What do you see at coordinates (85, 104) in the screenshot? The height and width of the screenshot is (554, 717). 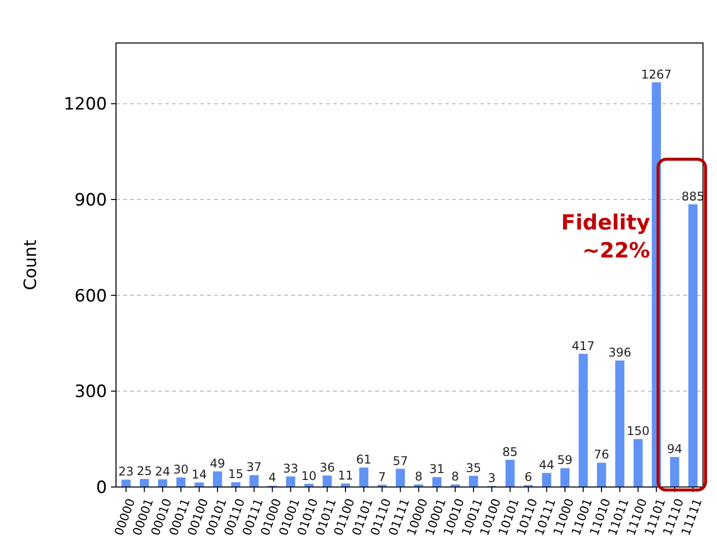 I see `y-tick-label: 1200` at bounding box center [85, 104].